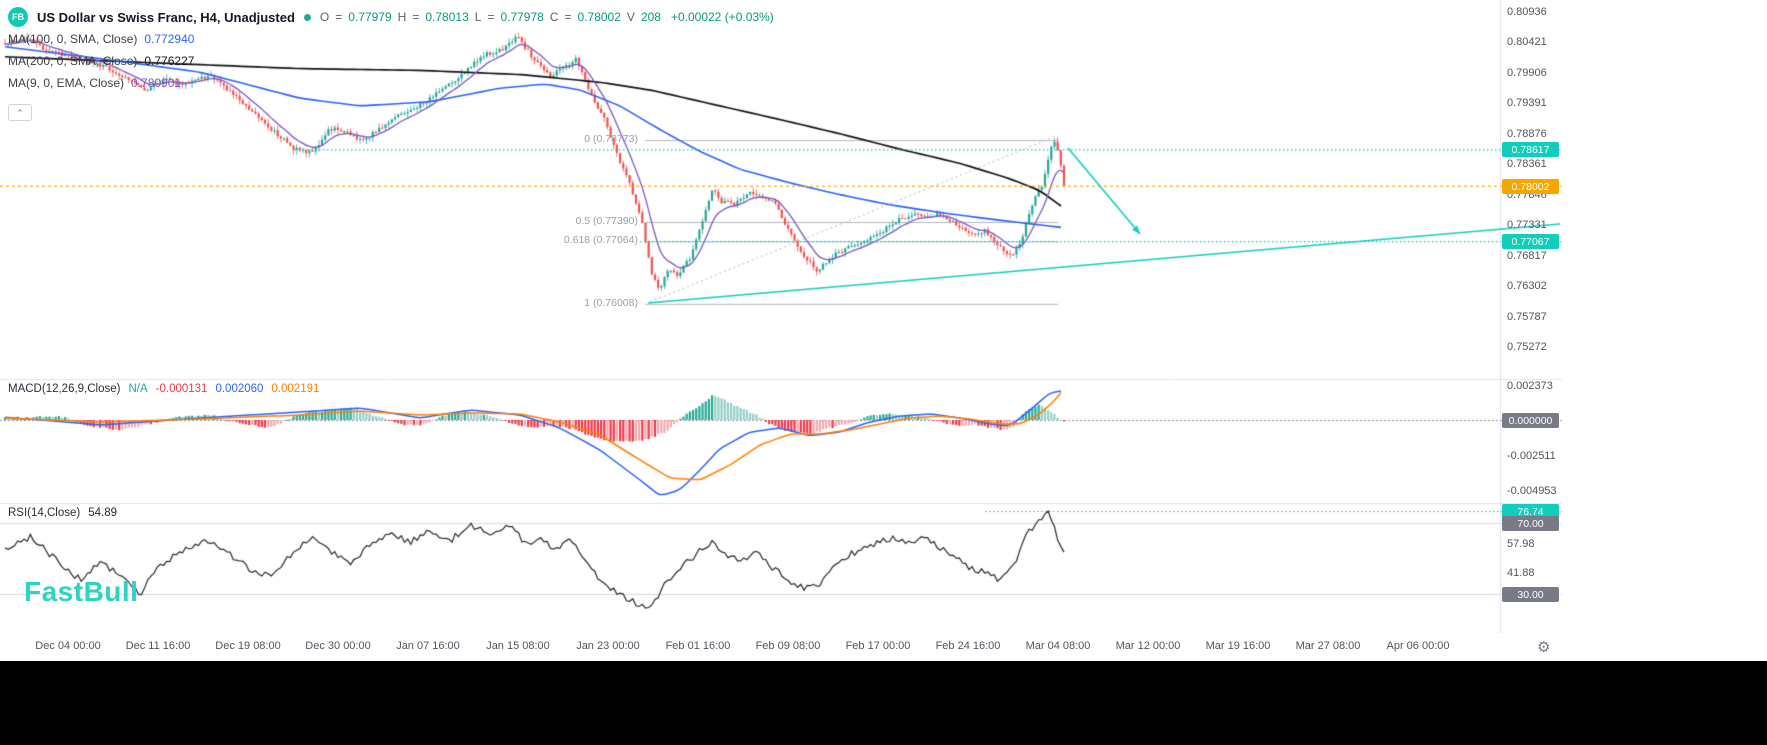  What do you see at coordinates (1058, 646) in the screenshot?
I see `time-tick: Mar 04 08:00` at bounding box center [1058, 646].